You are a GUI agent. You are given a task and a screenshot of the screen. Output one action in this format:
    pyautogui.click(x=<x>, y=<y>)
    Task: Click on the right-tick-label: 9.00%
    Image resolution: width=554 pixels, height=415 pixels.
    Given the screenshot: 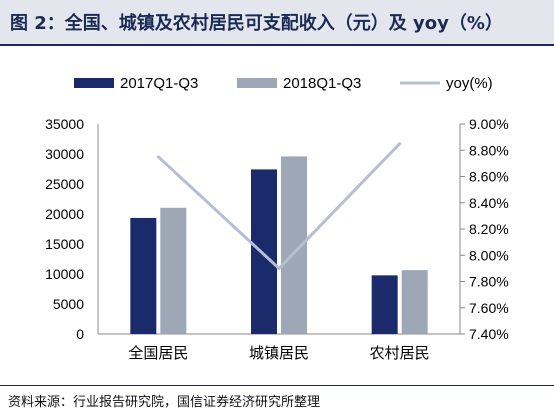 What is the action you would take?
    pyautogui.click(x=489, y=124)
    